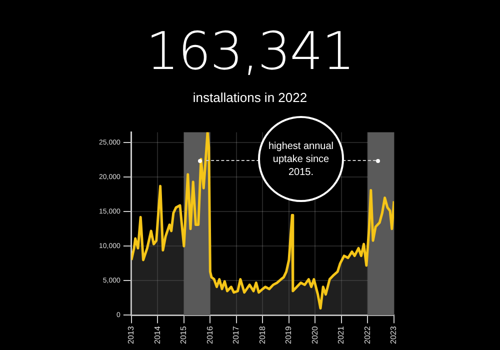 This screenshot has height=350, width=500. What do you see at coordinates (131, 335) in the screenshot?
I see `x-tick-label: 2013` at bounding box center [131, 335].